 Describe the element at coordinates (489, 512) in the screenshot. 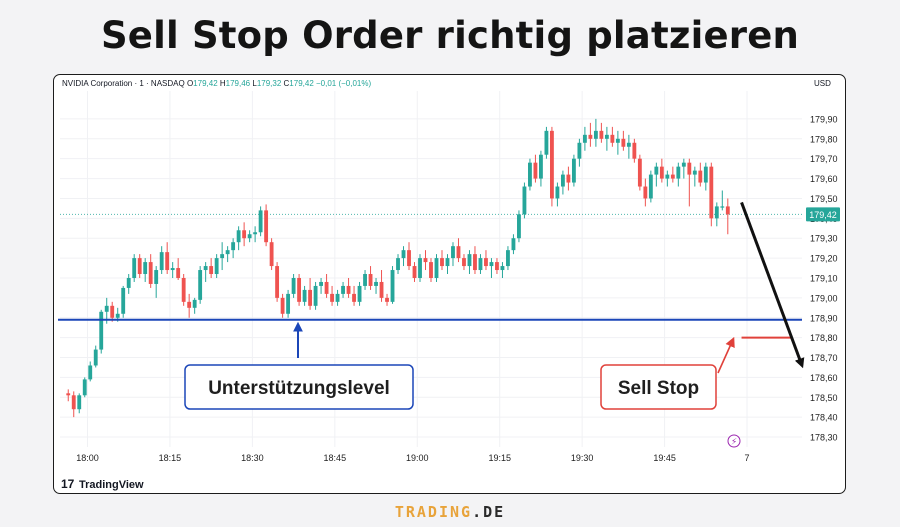

I see `brand-logo-suffix: .DE` at that location.